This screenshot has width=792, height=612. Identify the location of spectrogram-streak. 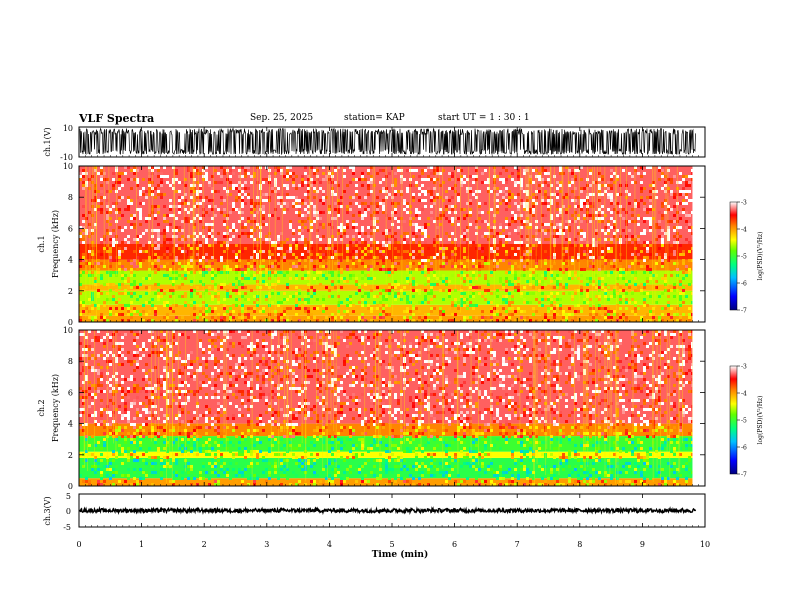
(261, 235).